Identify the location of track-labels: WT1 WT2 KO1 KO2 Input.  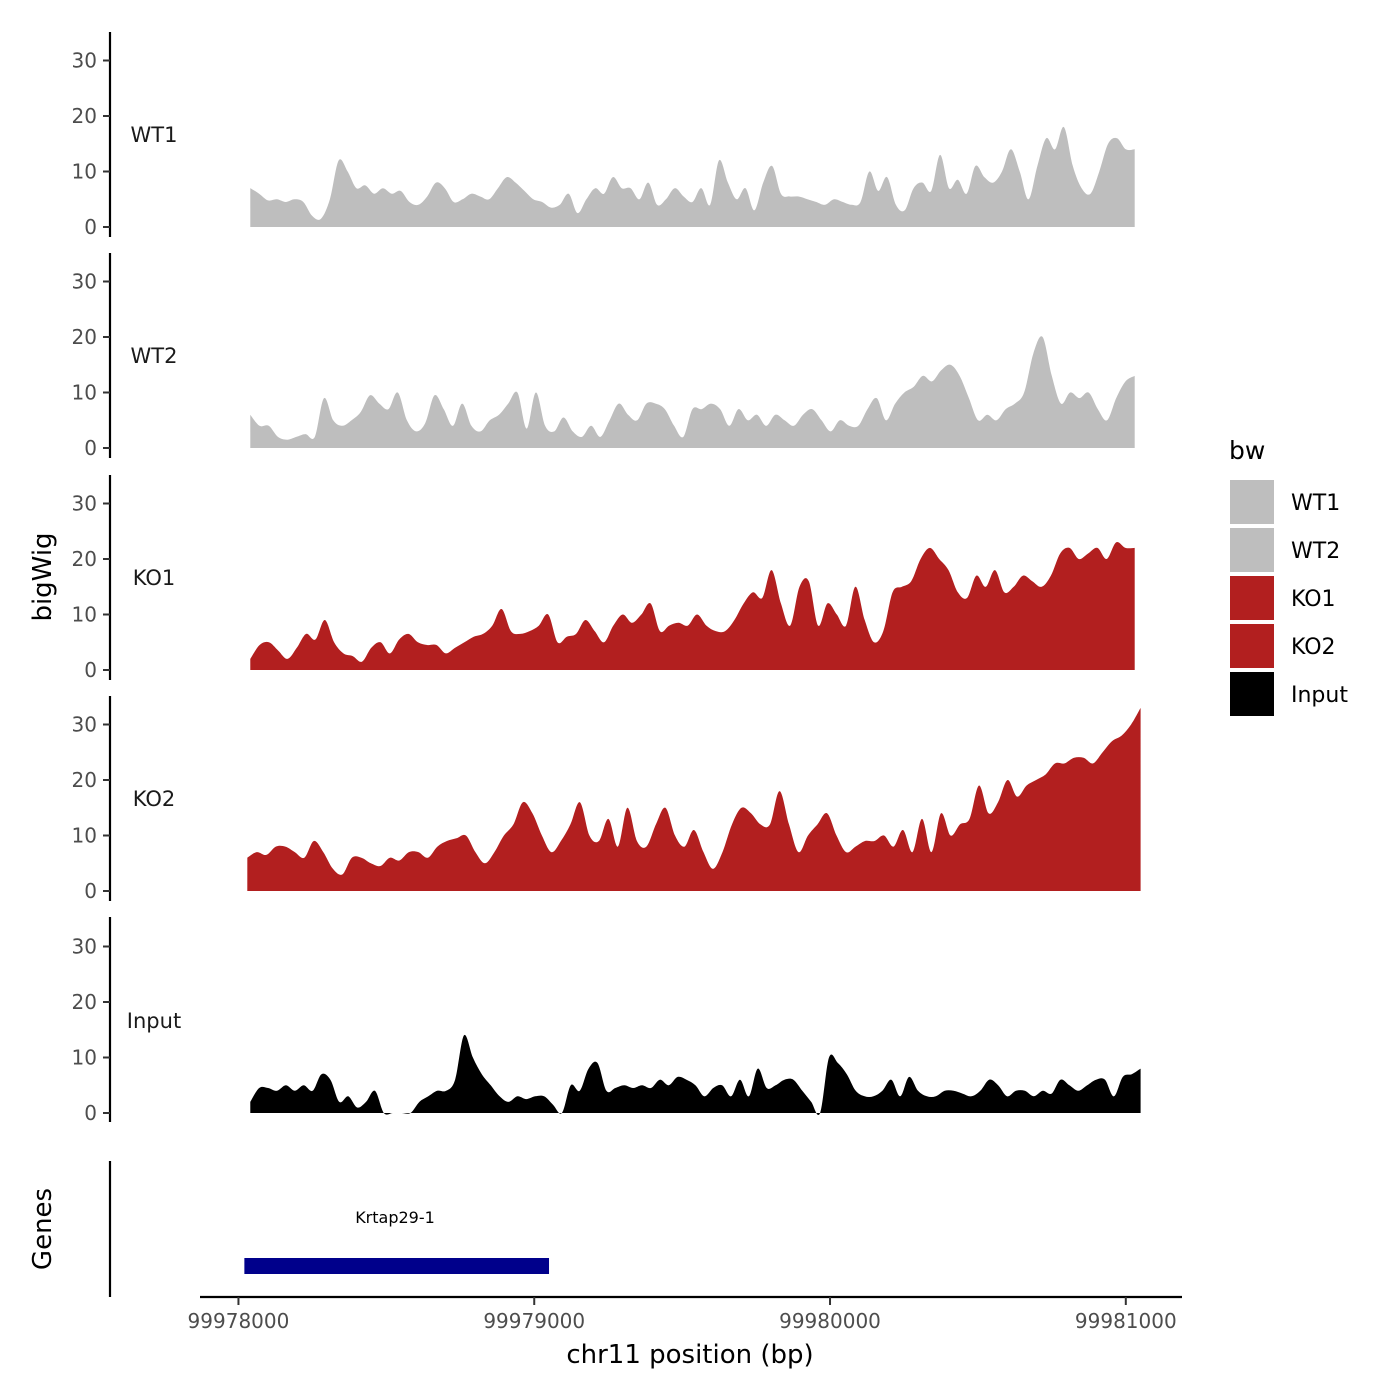
(154, 578).